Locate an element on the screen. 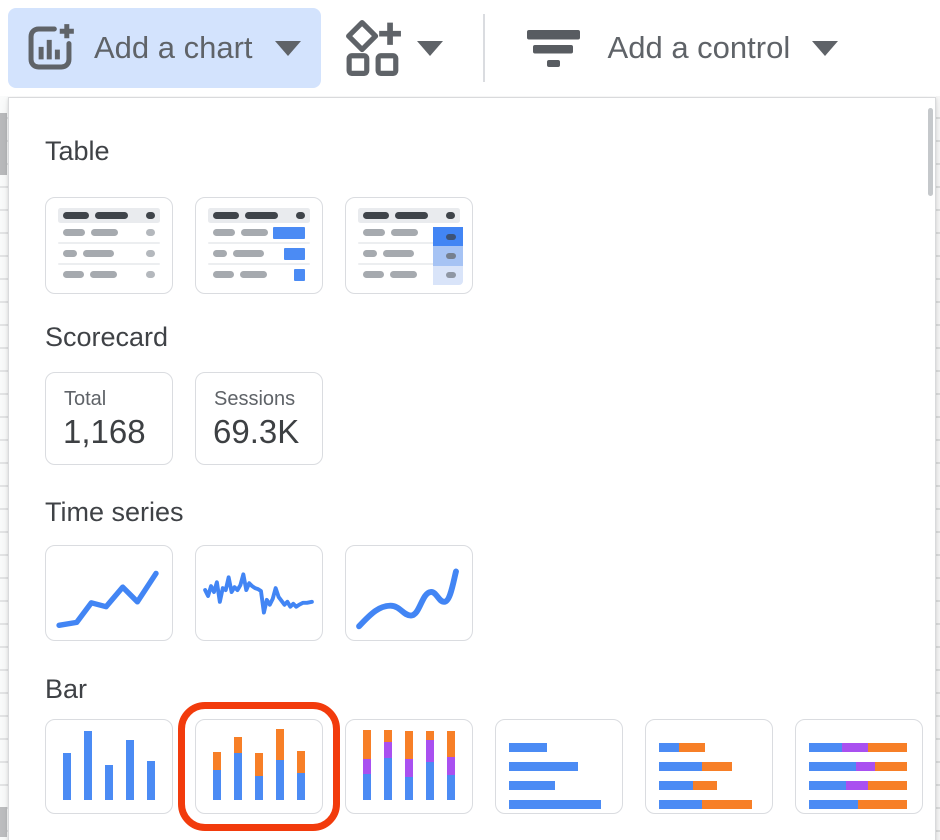 The width and height of the screenshot is (940, 840). chart-type-scorecard-total: Total 1,168 is located at coordinates (109, 418).